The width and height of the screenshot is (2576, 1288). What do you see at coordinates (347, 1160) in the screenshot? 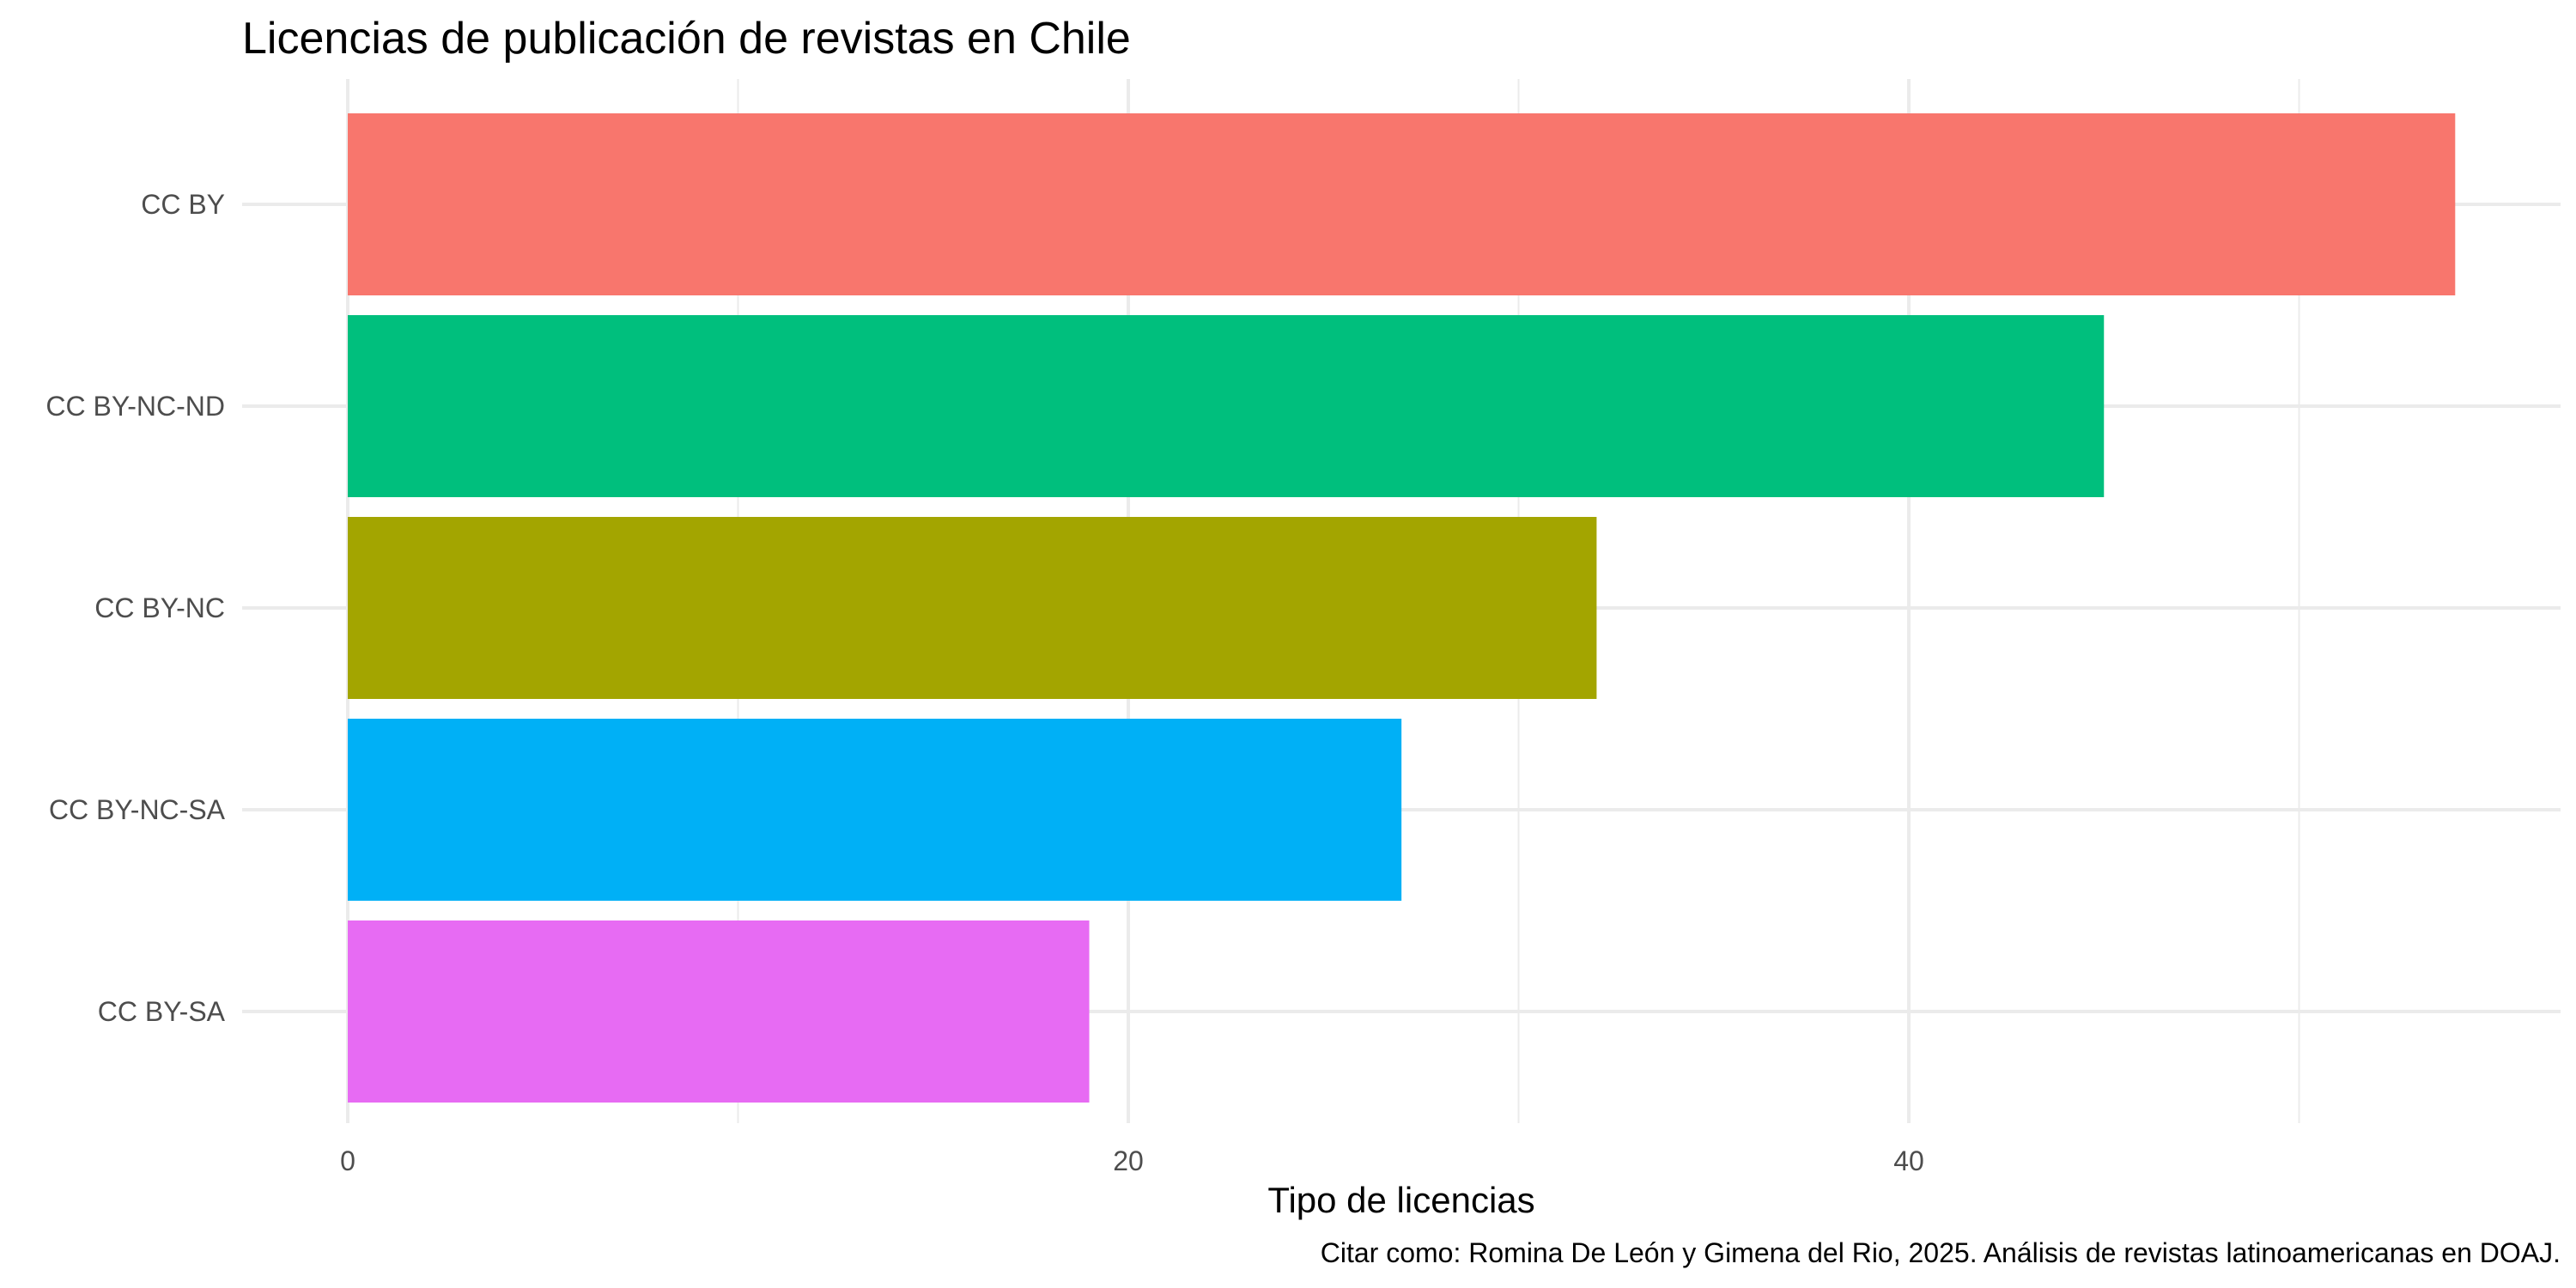
I see `x-tick-label: 0` at bounding box center [347, 1160].